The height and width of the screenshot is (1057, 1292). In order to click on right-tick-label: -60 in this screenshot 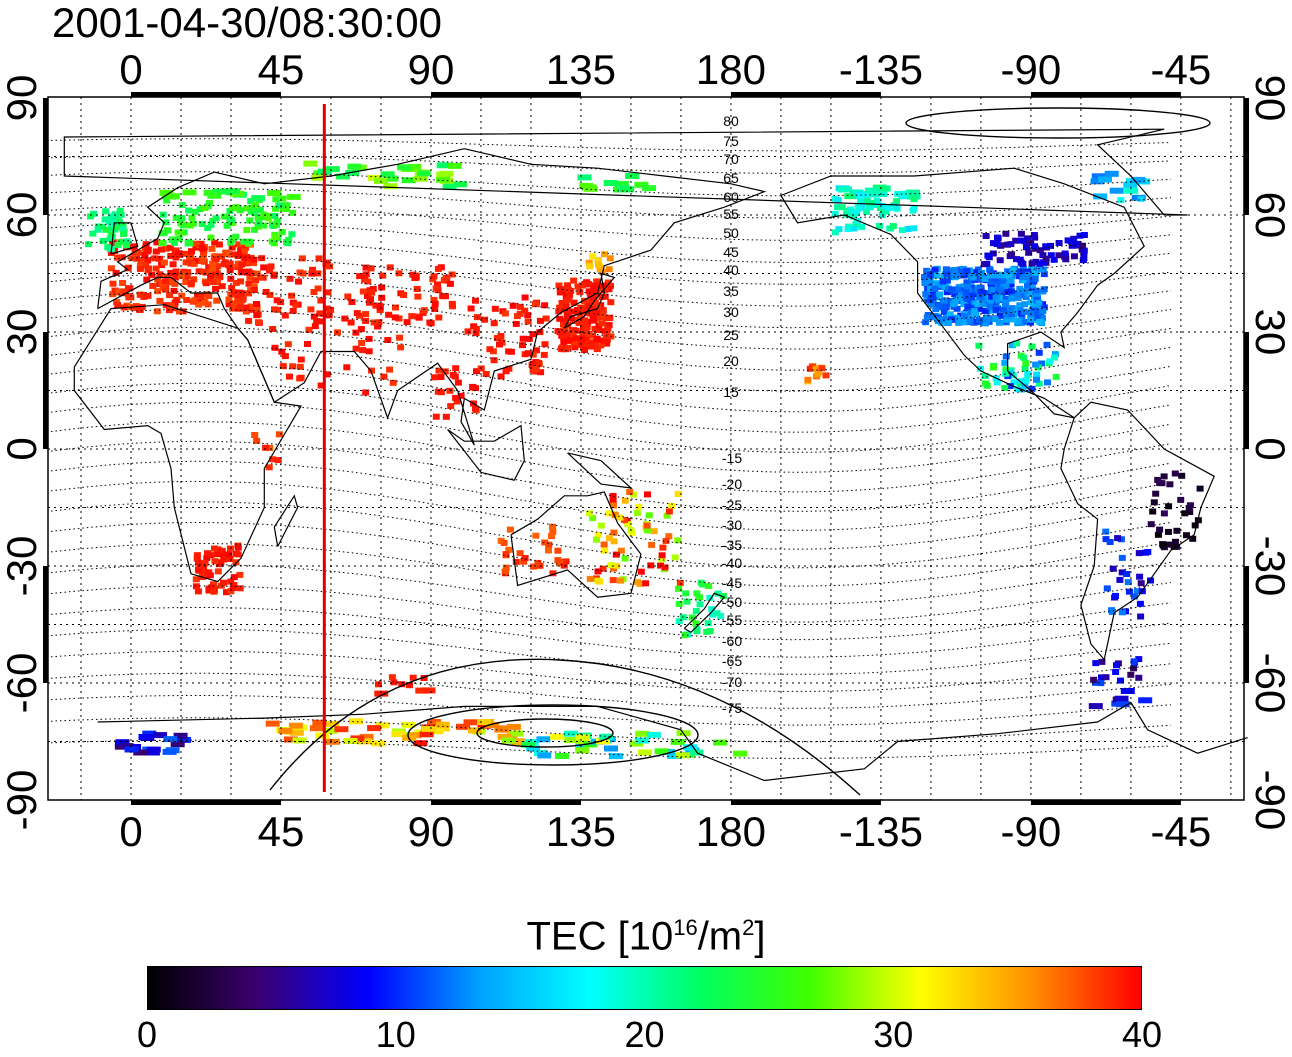, I will do `click(1269, 683)`.